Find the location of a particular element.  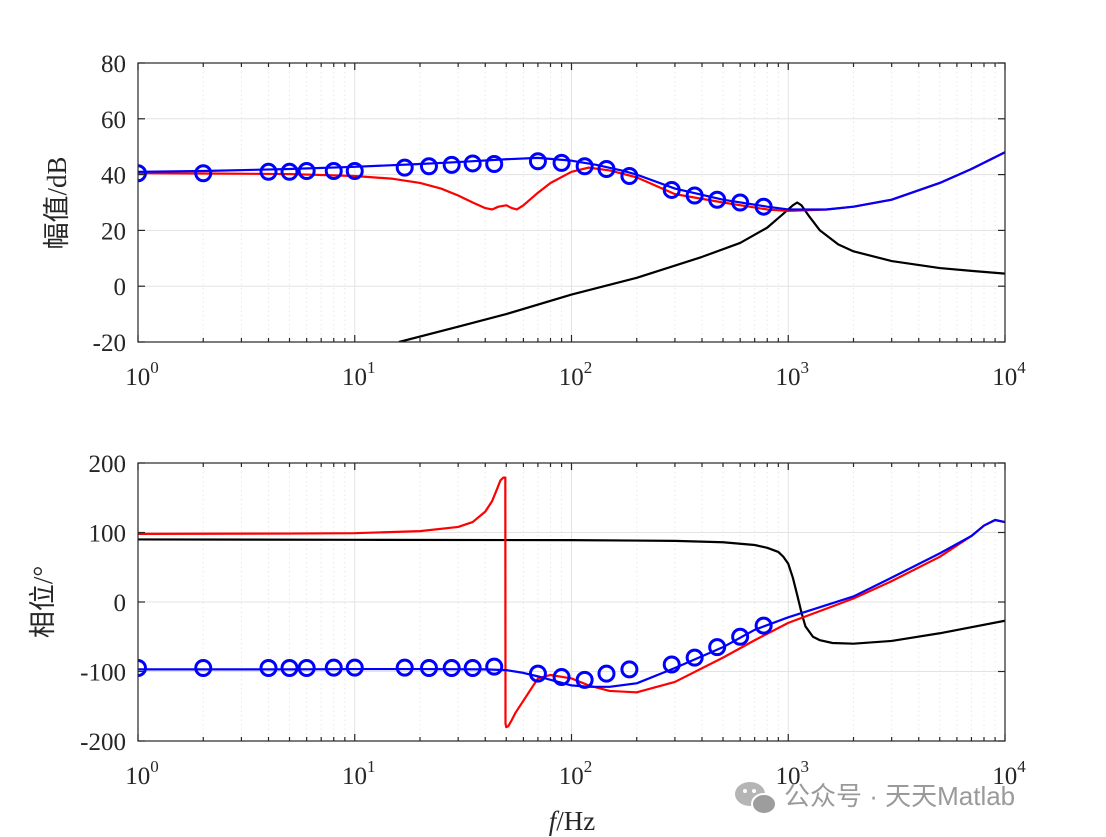

watermark: 公众号 · 天天Matlab is located at coordinates (875, 798).